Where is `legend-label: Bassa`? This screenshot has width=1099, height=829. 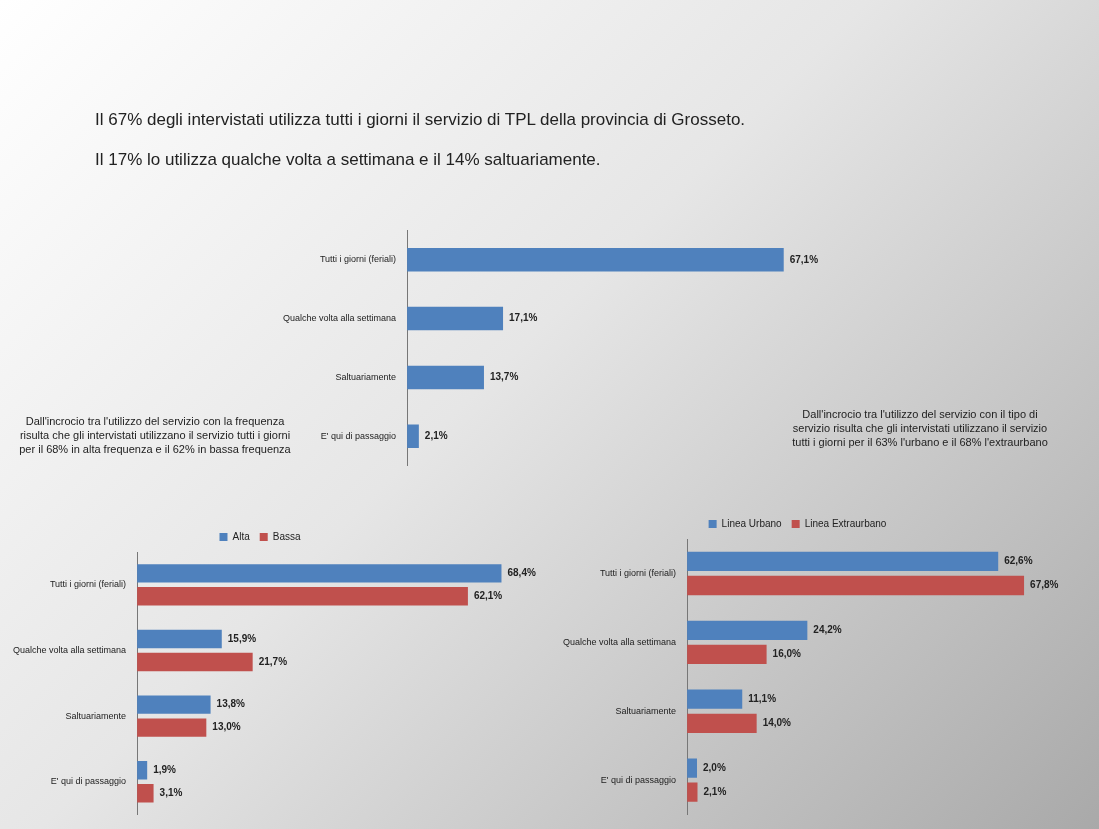 legend-label: Bassa is located at coordinates (286, 536).